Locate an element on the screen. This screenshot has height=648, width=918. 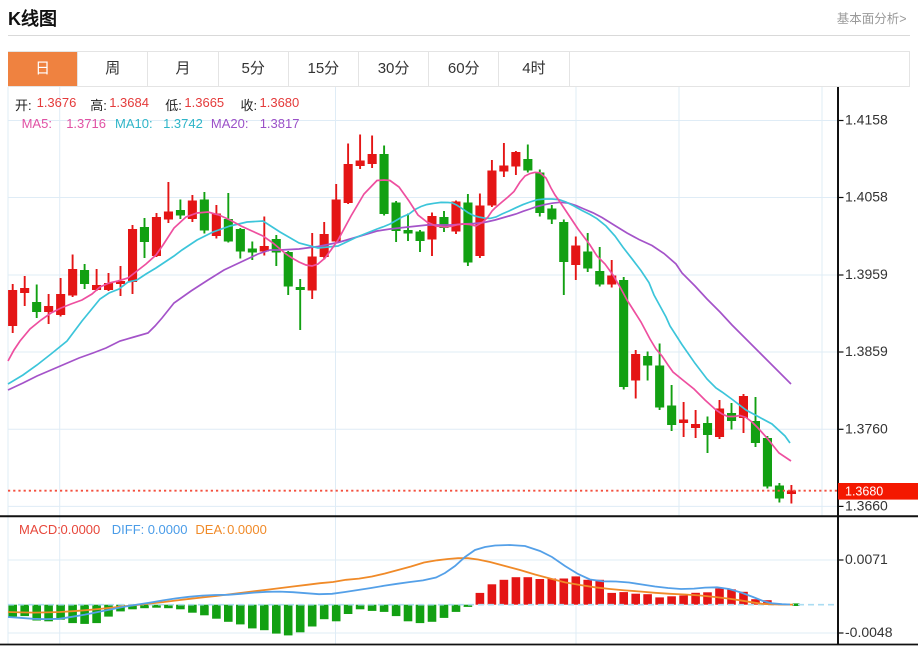
svg-text: 1.3760 is located at coordinates (866, 429).